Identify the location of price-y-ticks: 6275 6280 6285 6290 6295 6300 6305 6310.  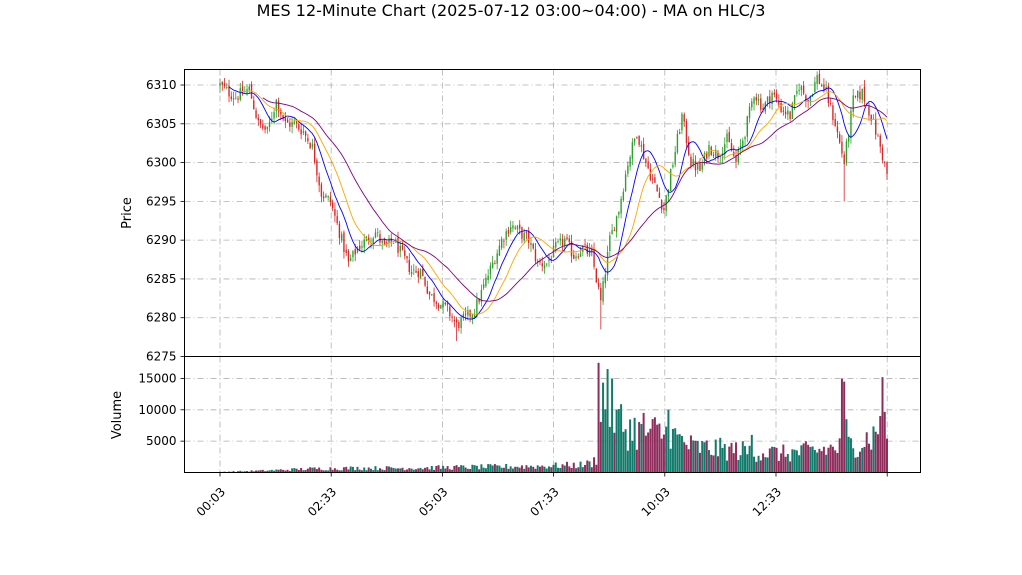
(165, 221).